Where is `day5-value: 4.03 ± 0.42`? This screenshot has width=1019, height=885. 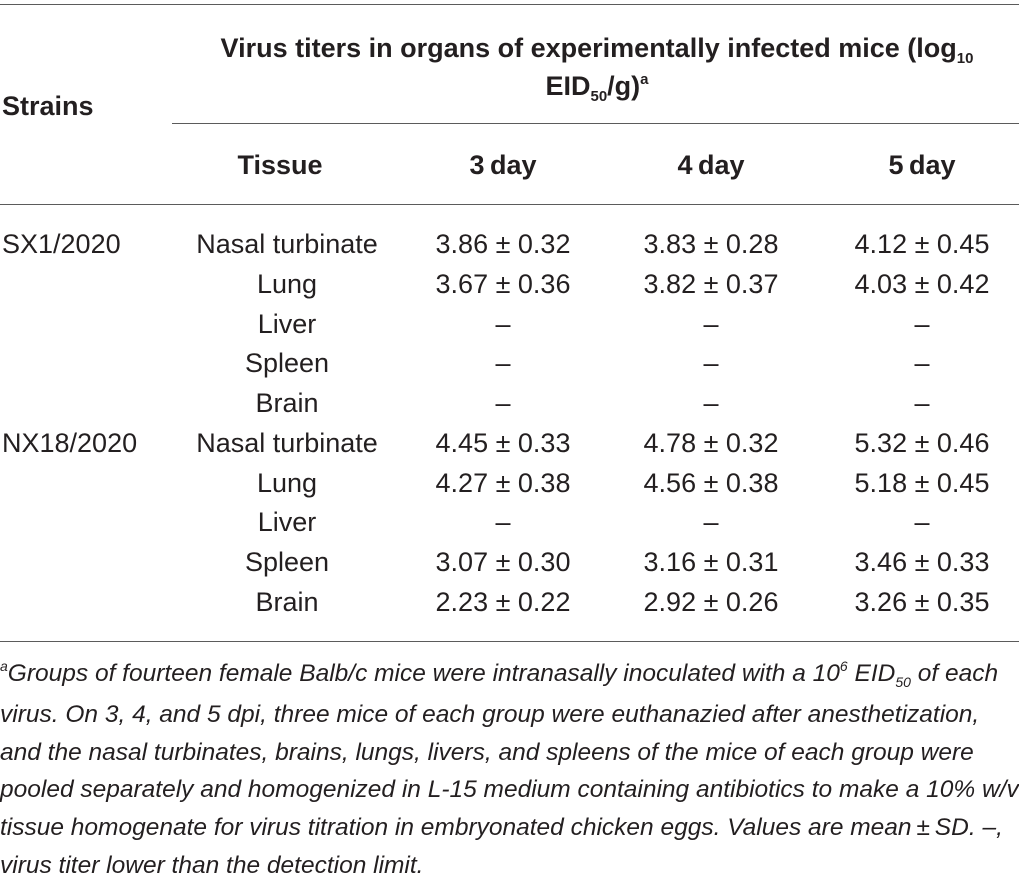 day5-value: 4.03 ± 0.42 is located at coordinates (922, 284).